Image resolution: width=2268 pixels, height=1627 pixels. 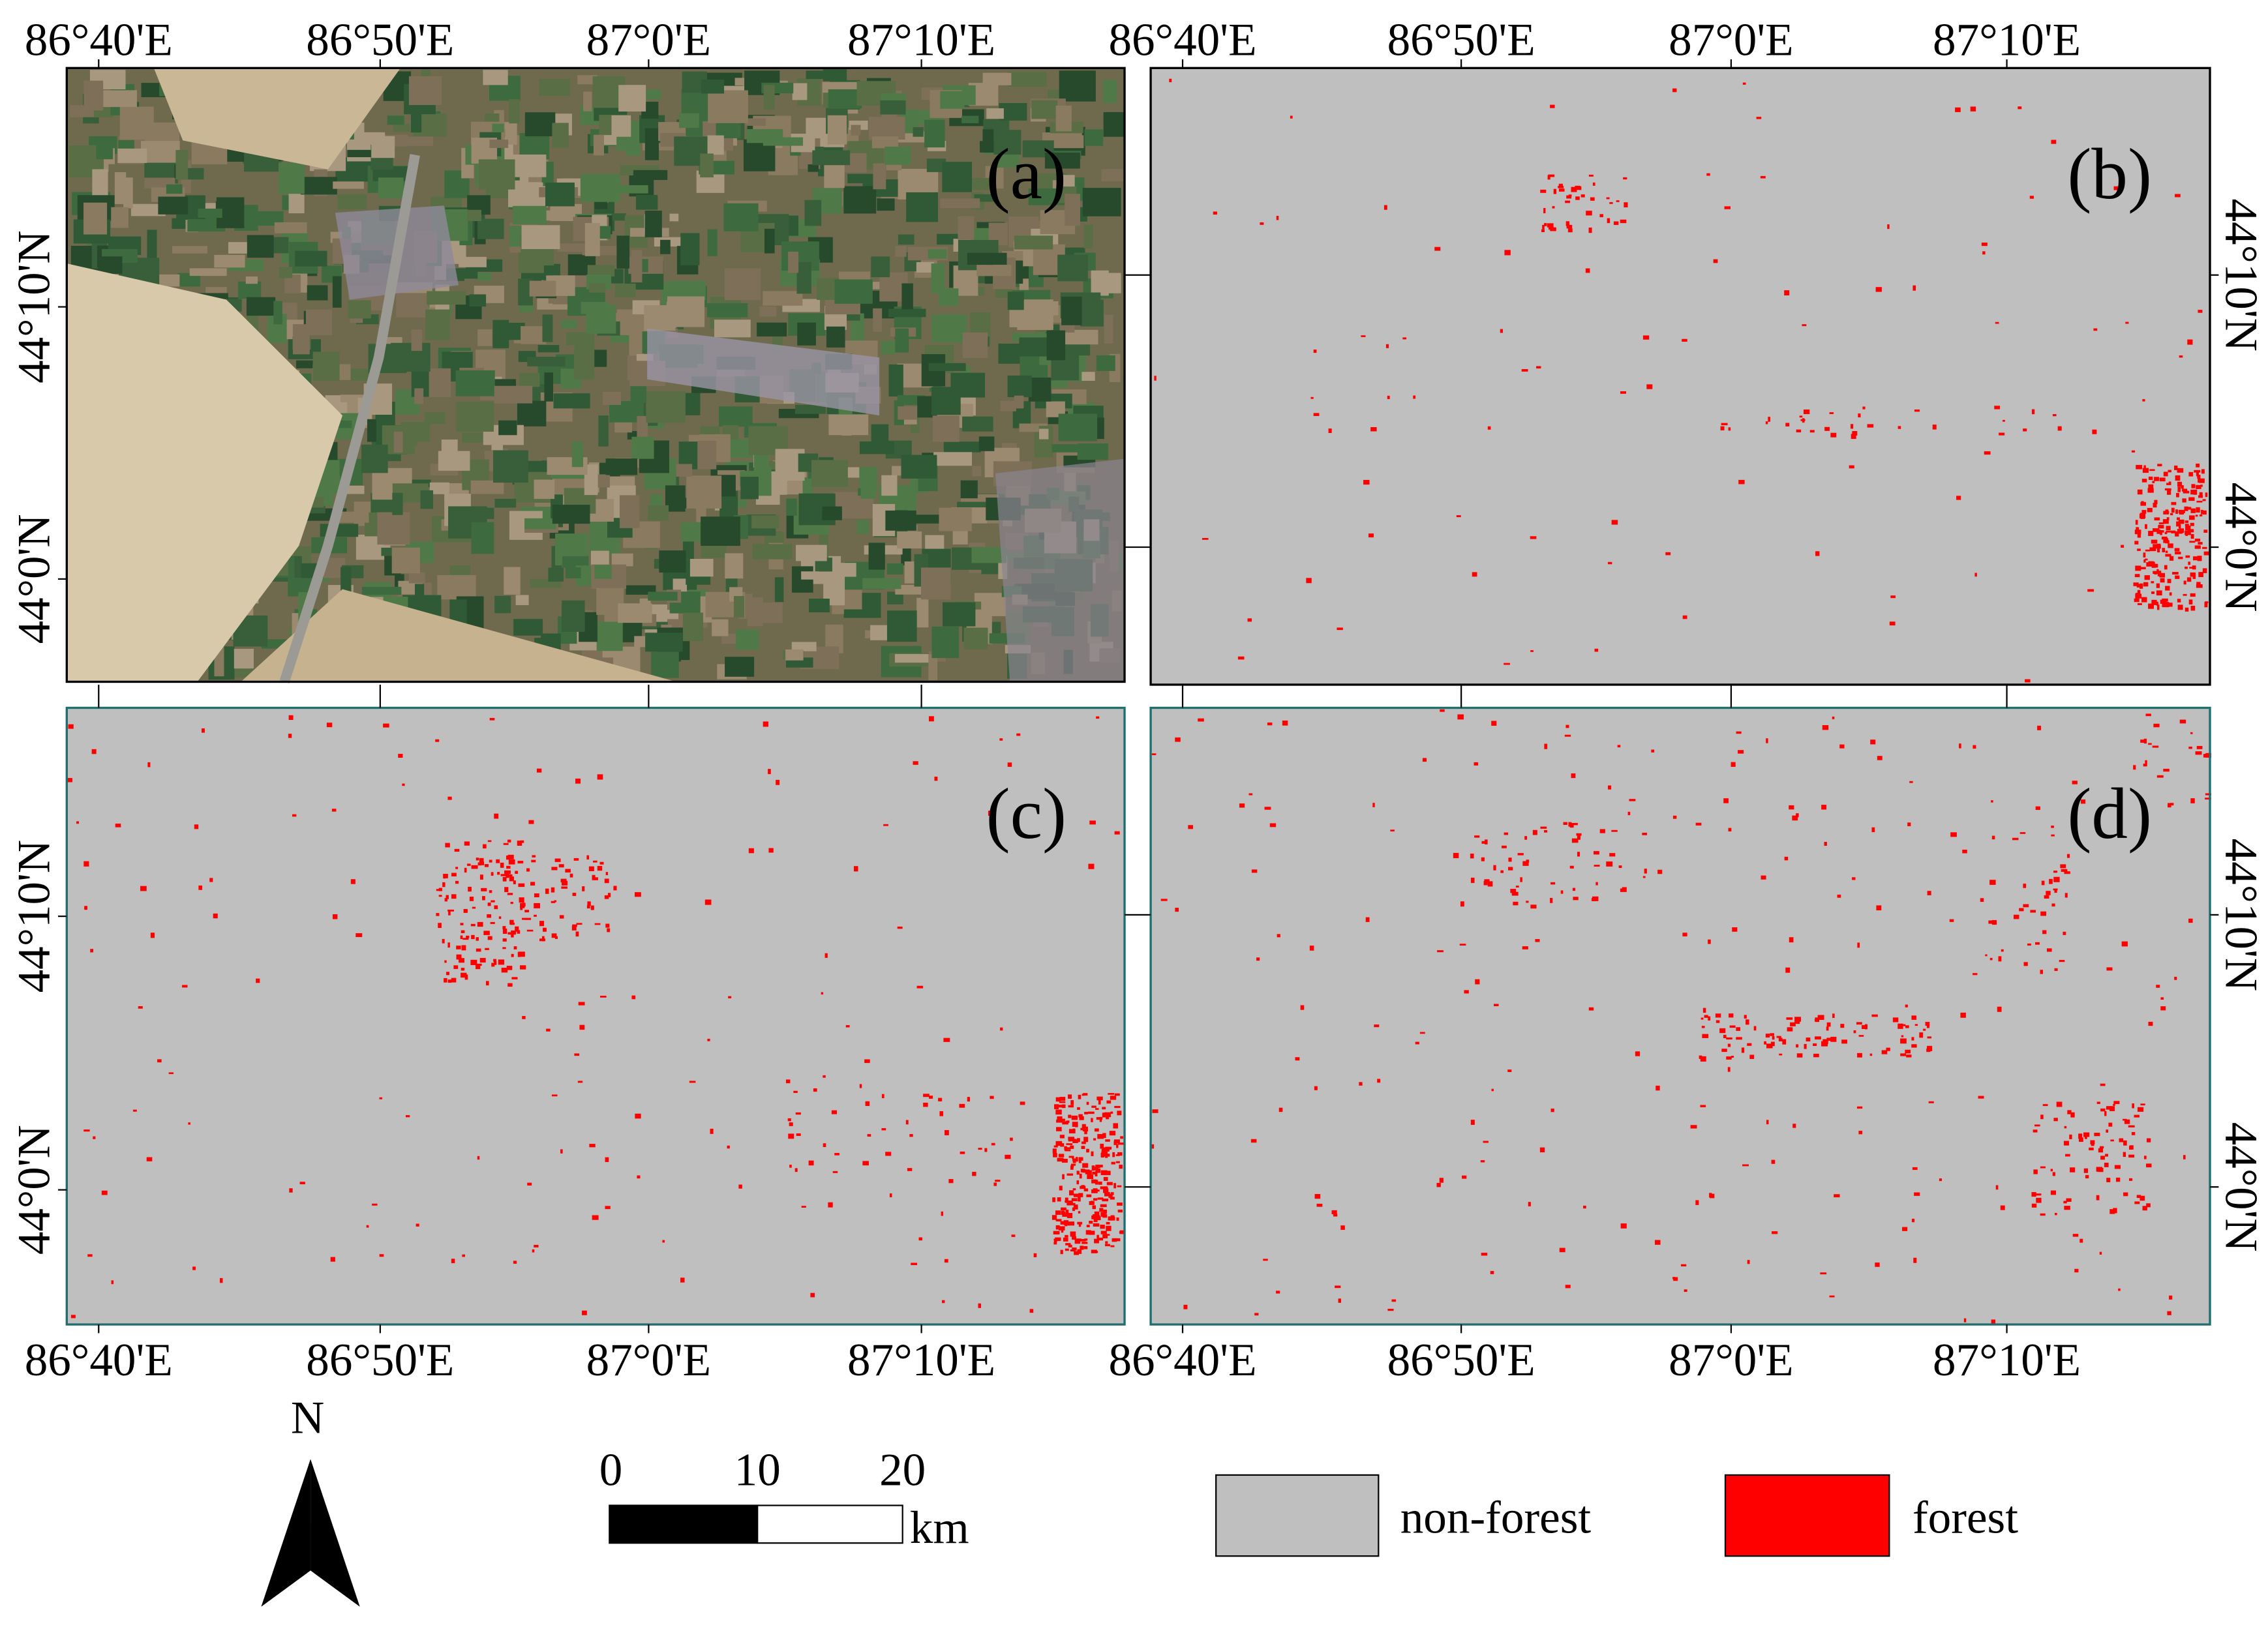 I want to click on panel-label: (a), so click(x=1026, y=174).